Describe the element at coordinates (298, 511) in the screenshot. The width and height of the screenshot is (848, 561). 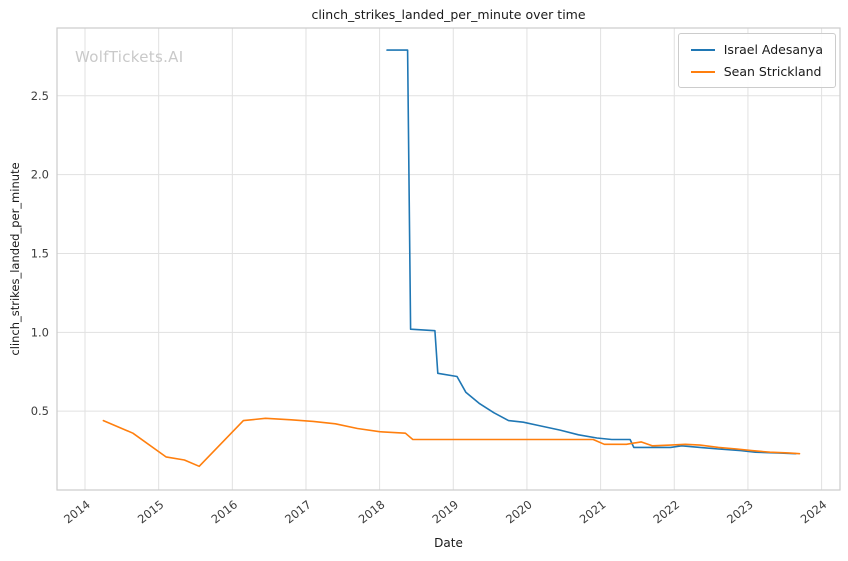
I see `x-tick-label: 2017` at that location.